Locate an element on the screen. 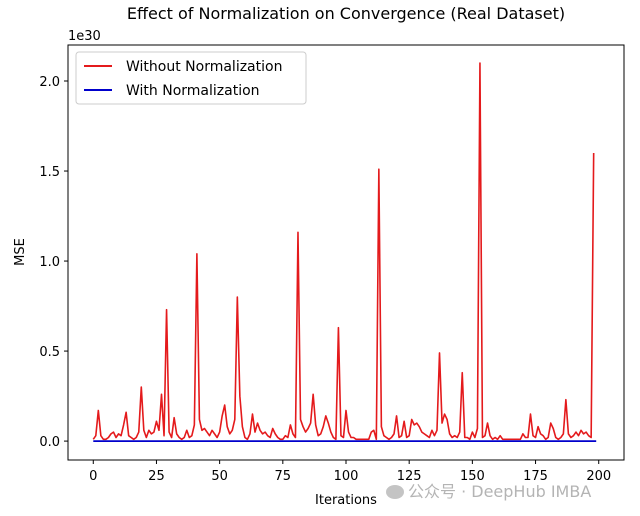  x-tick-label: 75 is located at coordinates (283, 476).